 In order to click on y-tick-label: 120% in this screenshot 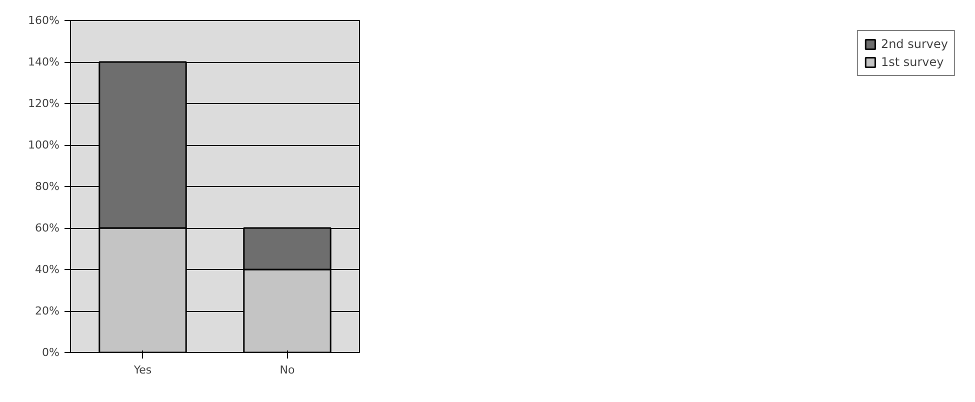, I will do `click(44, 103)`.